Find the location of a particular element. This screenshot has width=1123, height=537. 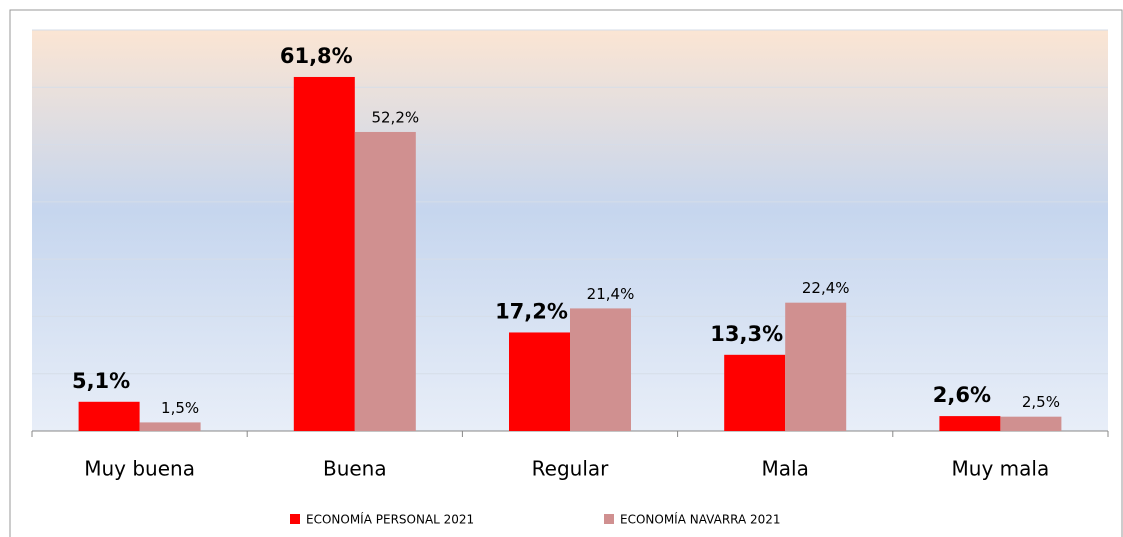

data-label: 2,6% is located at coordinates (962, 395).